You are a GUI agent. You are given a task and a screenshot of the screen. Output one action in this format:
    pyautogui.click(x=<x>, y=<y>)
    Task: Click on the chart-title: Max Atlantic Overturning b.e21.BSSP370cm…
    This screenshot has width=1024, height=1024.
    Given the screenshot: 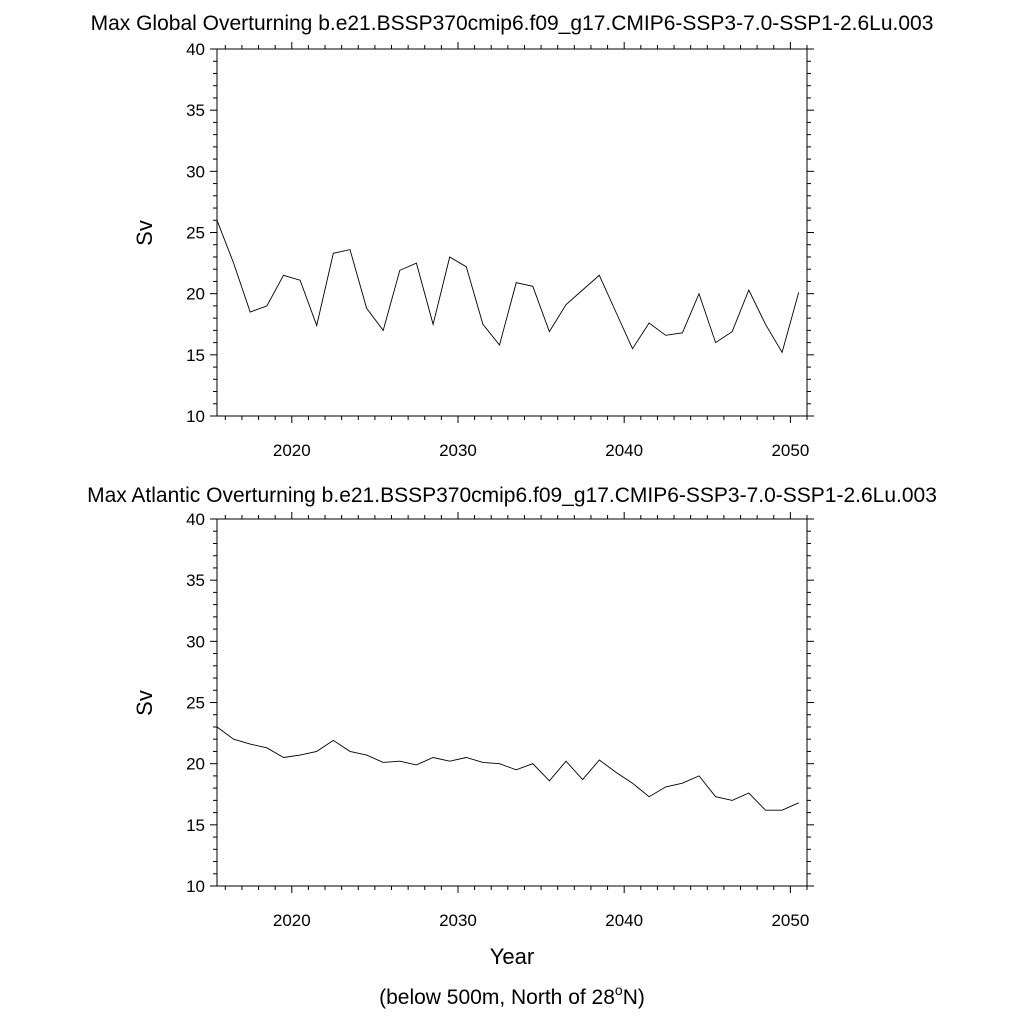 What is the action you would take?
    pyautogui.click(x=512, y=495)
    